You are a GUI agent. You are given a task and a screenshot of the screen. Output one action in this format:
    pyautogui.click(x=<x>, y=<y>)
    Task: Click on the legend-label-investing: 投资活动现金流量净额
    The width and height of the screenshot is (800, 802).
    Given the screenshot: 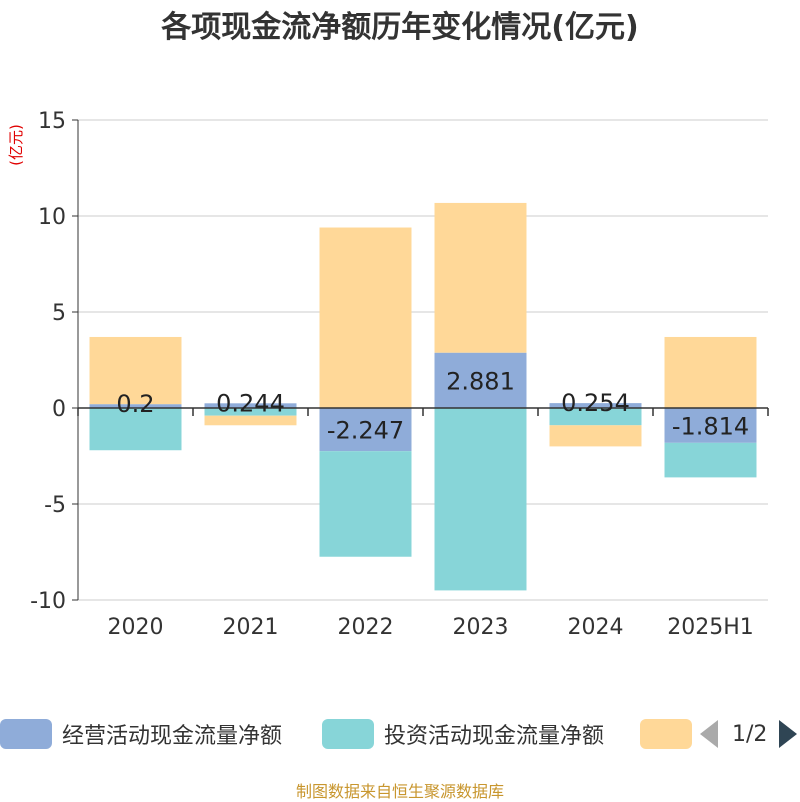 What is the action you would take?
    pyautogui.click(x=494, y=736)
    